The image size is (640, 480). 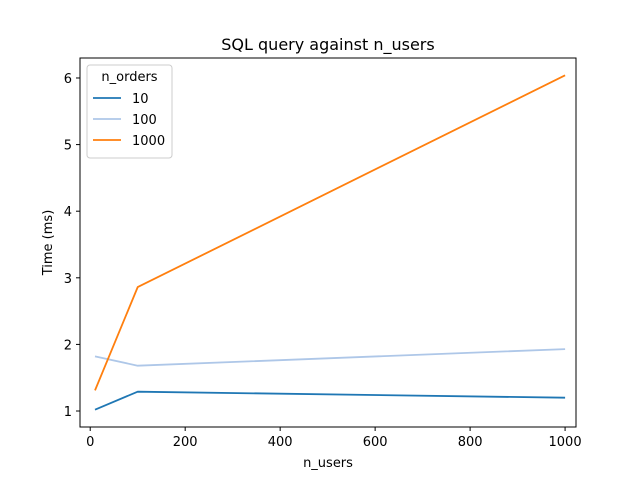 I want to click on y-tick-label: 1, so click(x=68, y=412).